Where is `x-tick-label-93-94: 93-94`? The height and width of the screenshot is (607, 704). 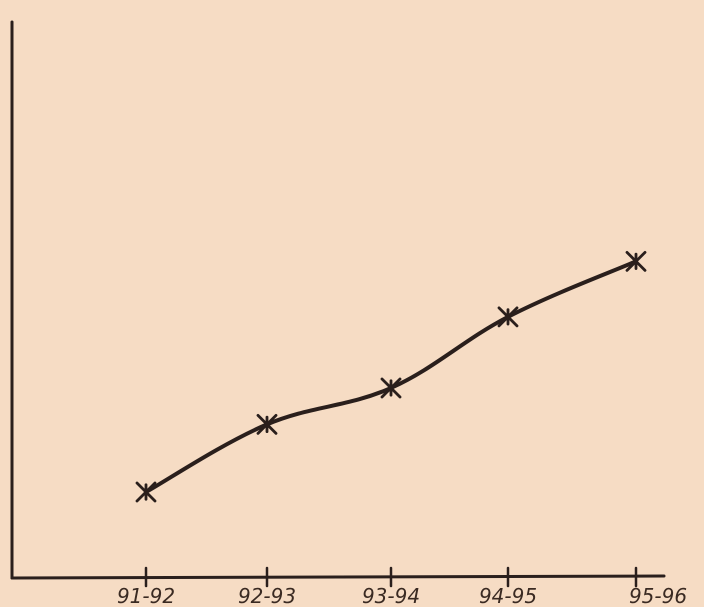 x-tick-label-93-94: 93-94 is located at coordinates (391, 595).